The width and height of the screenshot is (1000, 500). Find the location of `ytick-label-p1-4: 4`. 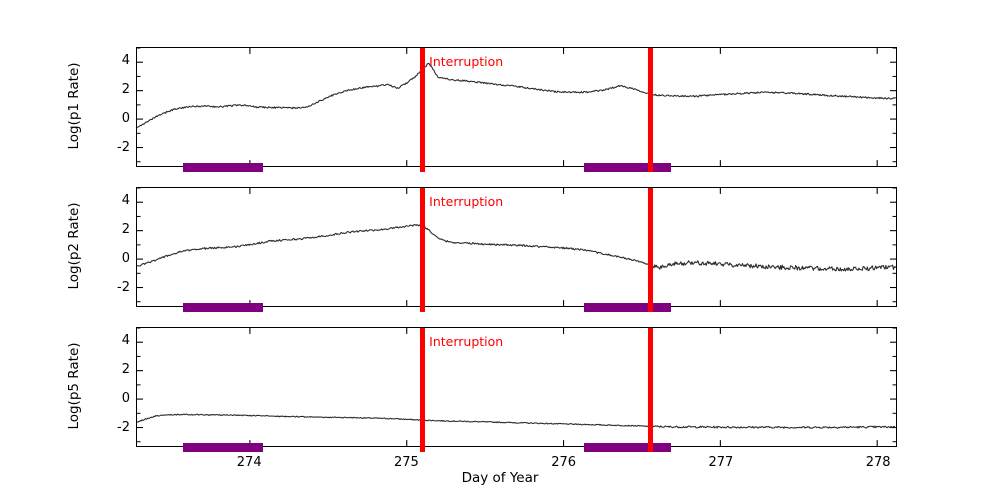

ytick-label-p1-4: 4 is located at coordinates (125, 61).